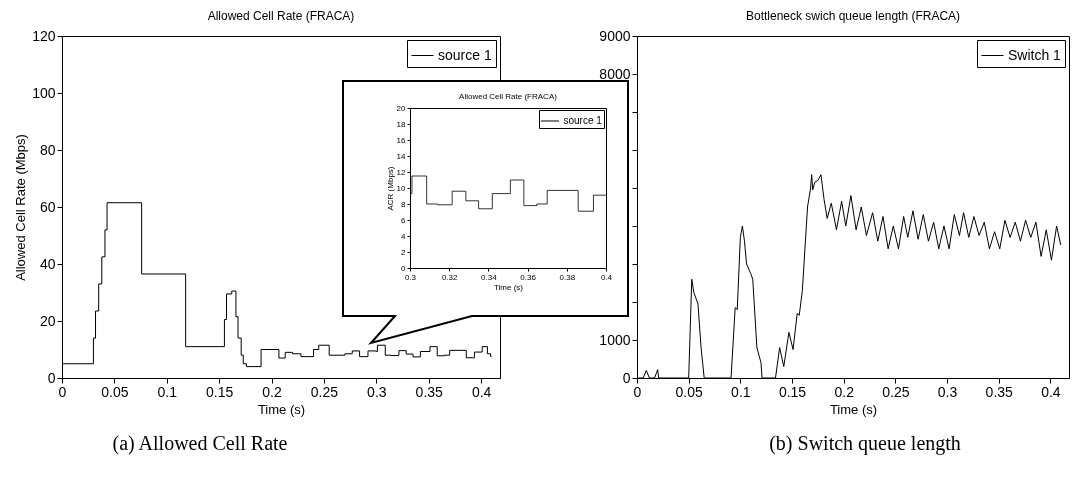 This screenshot has width=1074, height=498. I want to click on y-axis-title: Allowed Cell Rate (Mbps), so click(21, 207).